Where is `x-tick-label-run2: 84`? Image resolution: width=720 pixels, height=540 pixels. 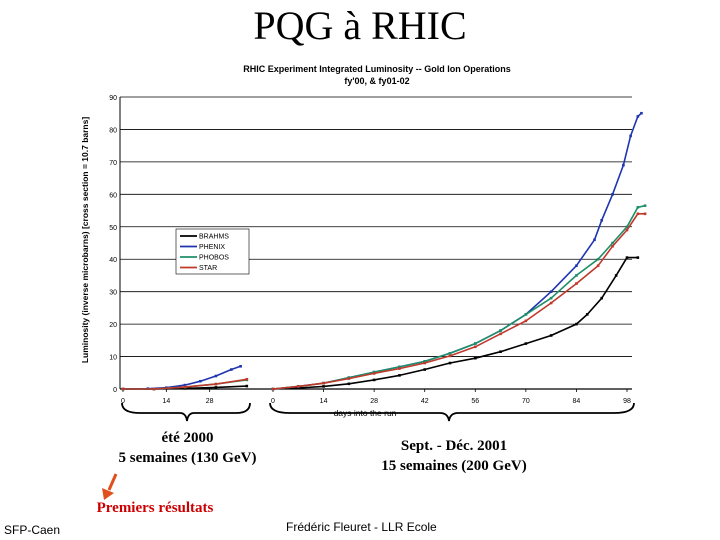
x-tick-label-run2: 84 is located at coordinates (577, 401).